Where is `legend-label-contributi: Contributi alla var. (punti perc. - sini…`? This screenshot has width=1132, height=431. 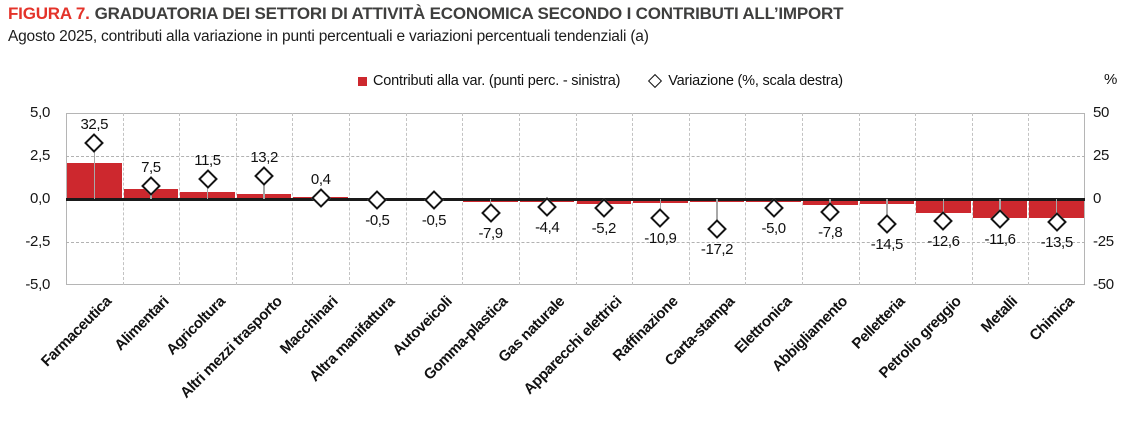
legend-label-contributi: Contributi alla var. (punti perc. - sini… is located at coordinates (497, 81).